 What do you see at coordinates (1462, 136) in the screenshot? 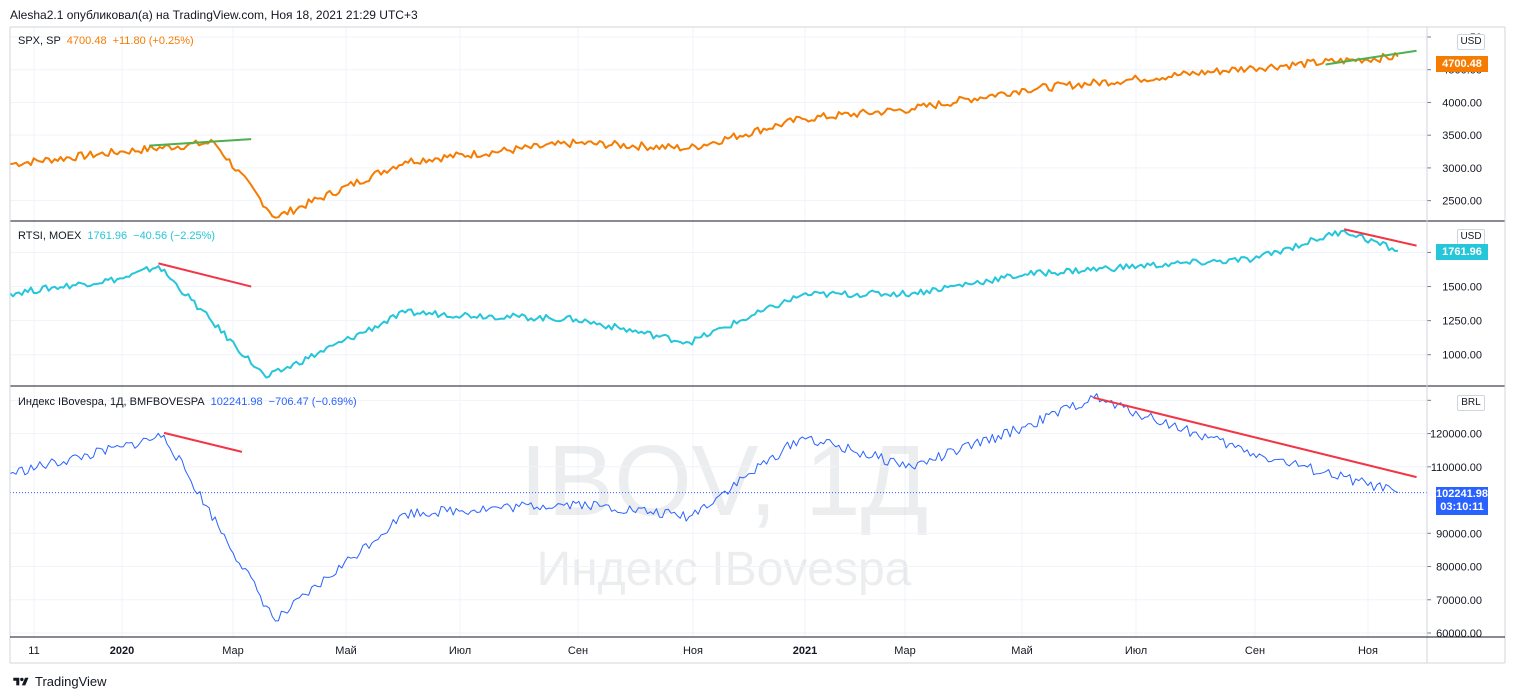
I see `y-tick-label: 3500.00` at bounding box center [1462, 136].